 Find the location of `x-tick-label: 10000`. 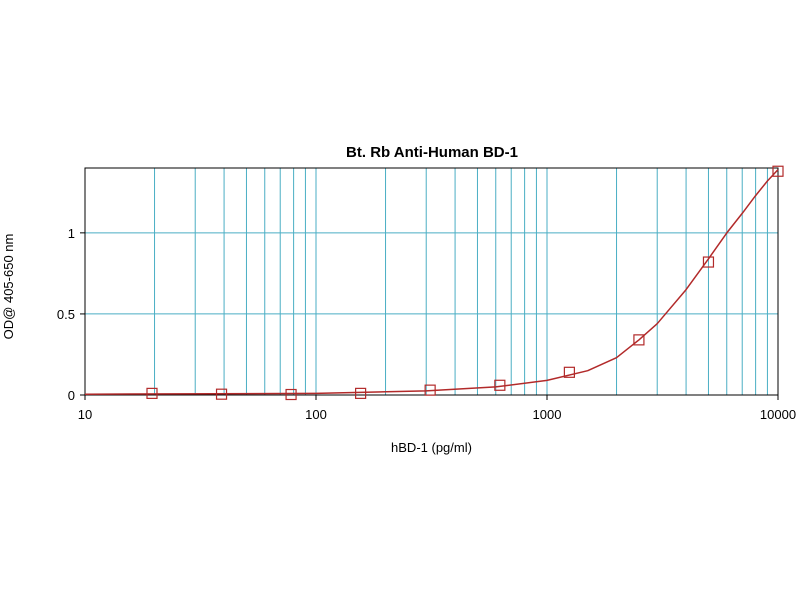

x-tick-label: 10000 is located at coordinates (778, 414).